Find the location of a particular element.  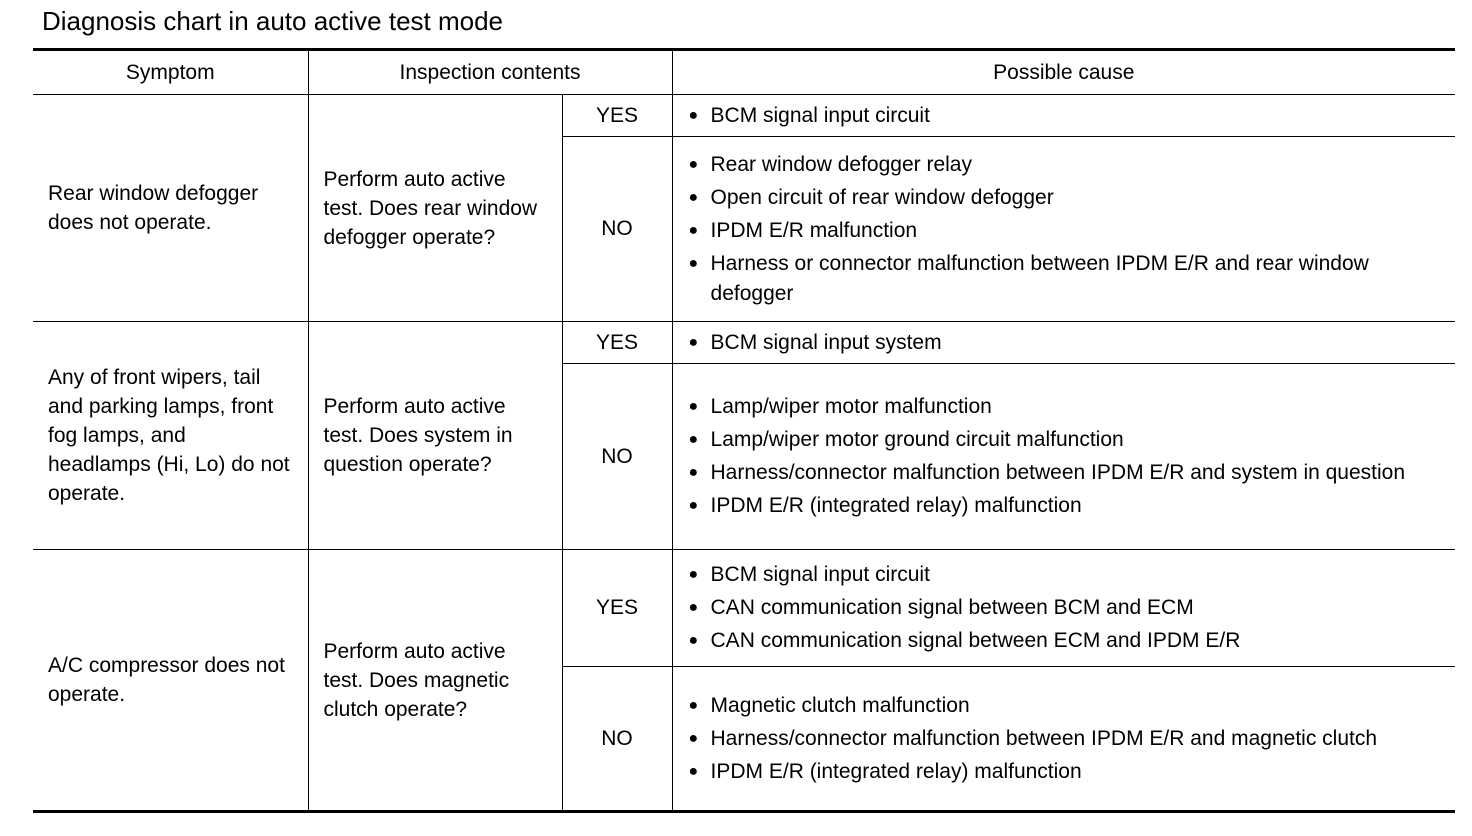

cause-item: ● Magnetic clutch malfunction is located at coordinates (1067, 706).